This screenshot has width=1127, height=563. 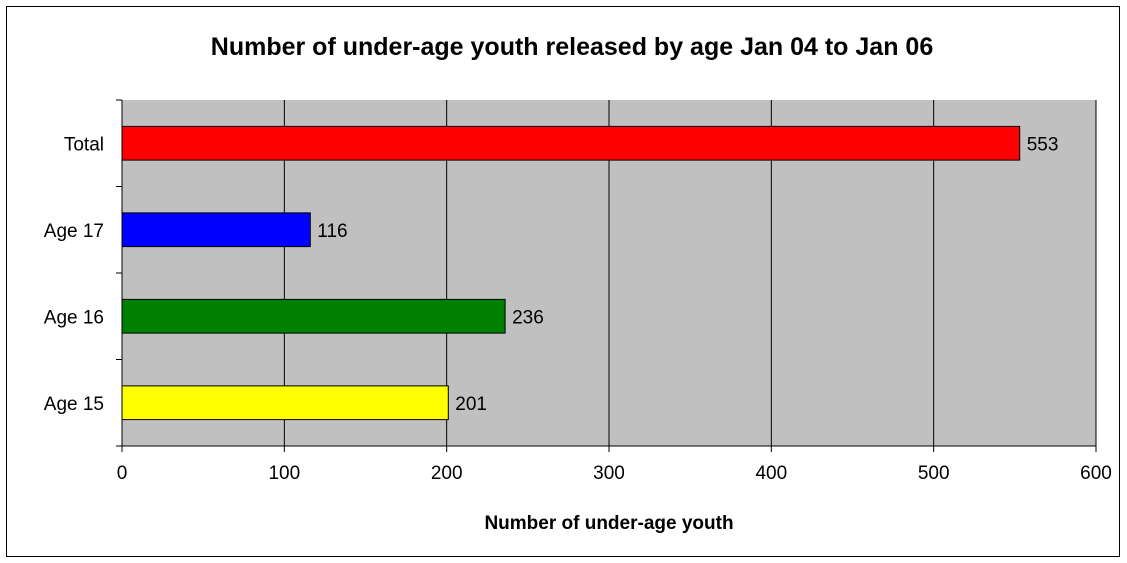 What do you see at coordinates (609, 473) in the screenshot?
I see `x-tick-label: 300` at bounding box center [609, 473].